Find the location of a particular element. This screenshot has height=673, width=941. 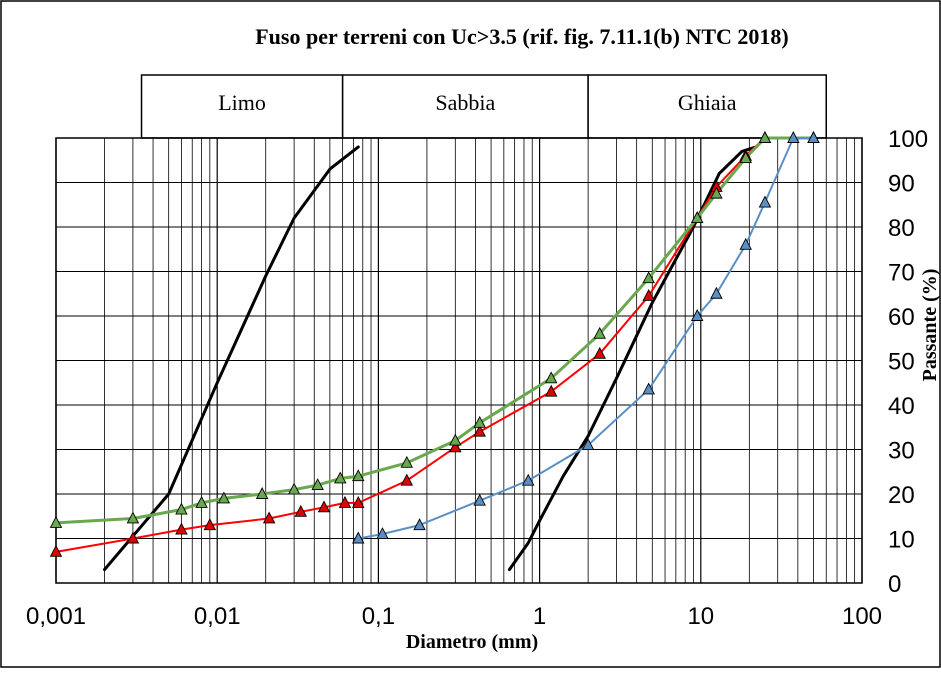

x-tick-label: 0,001 is located at coordinates (56, 616).